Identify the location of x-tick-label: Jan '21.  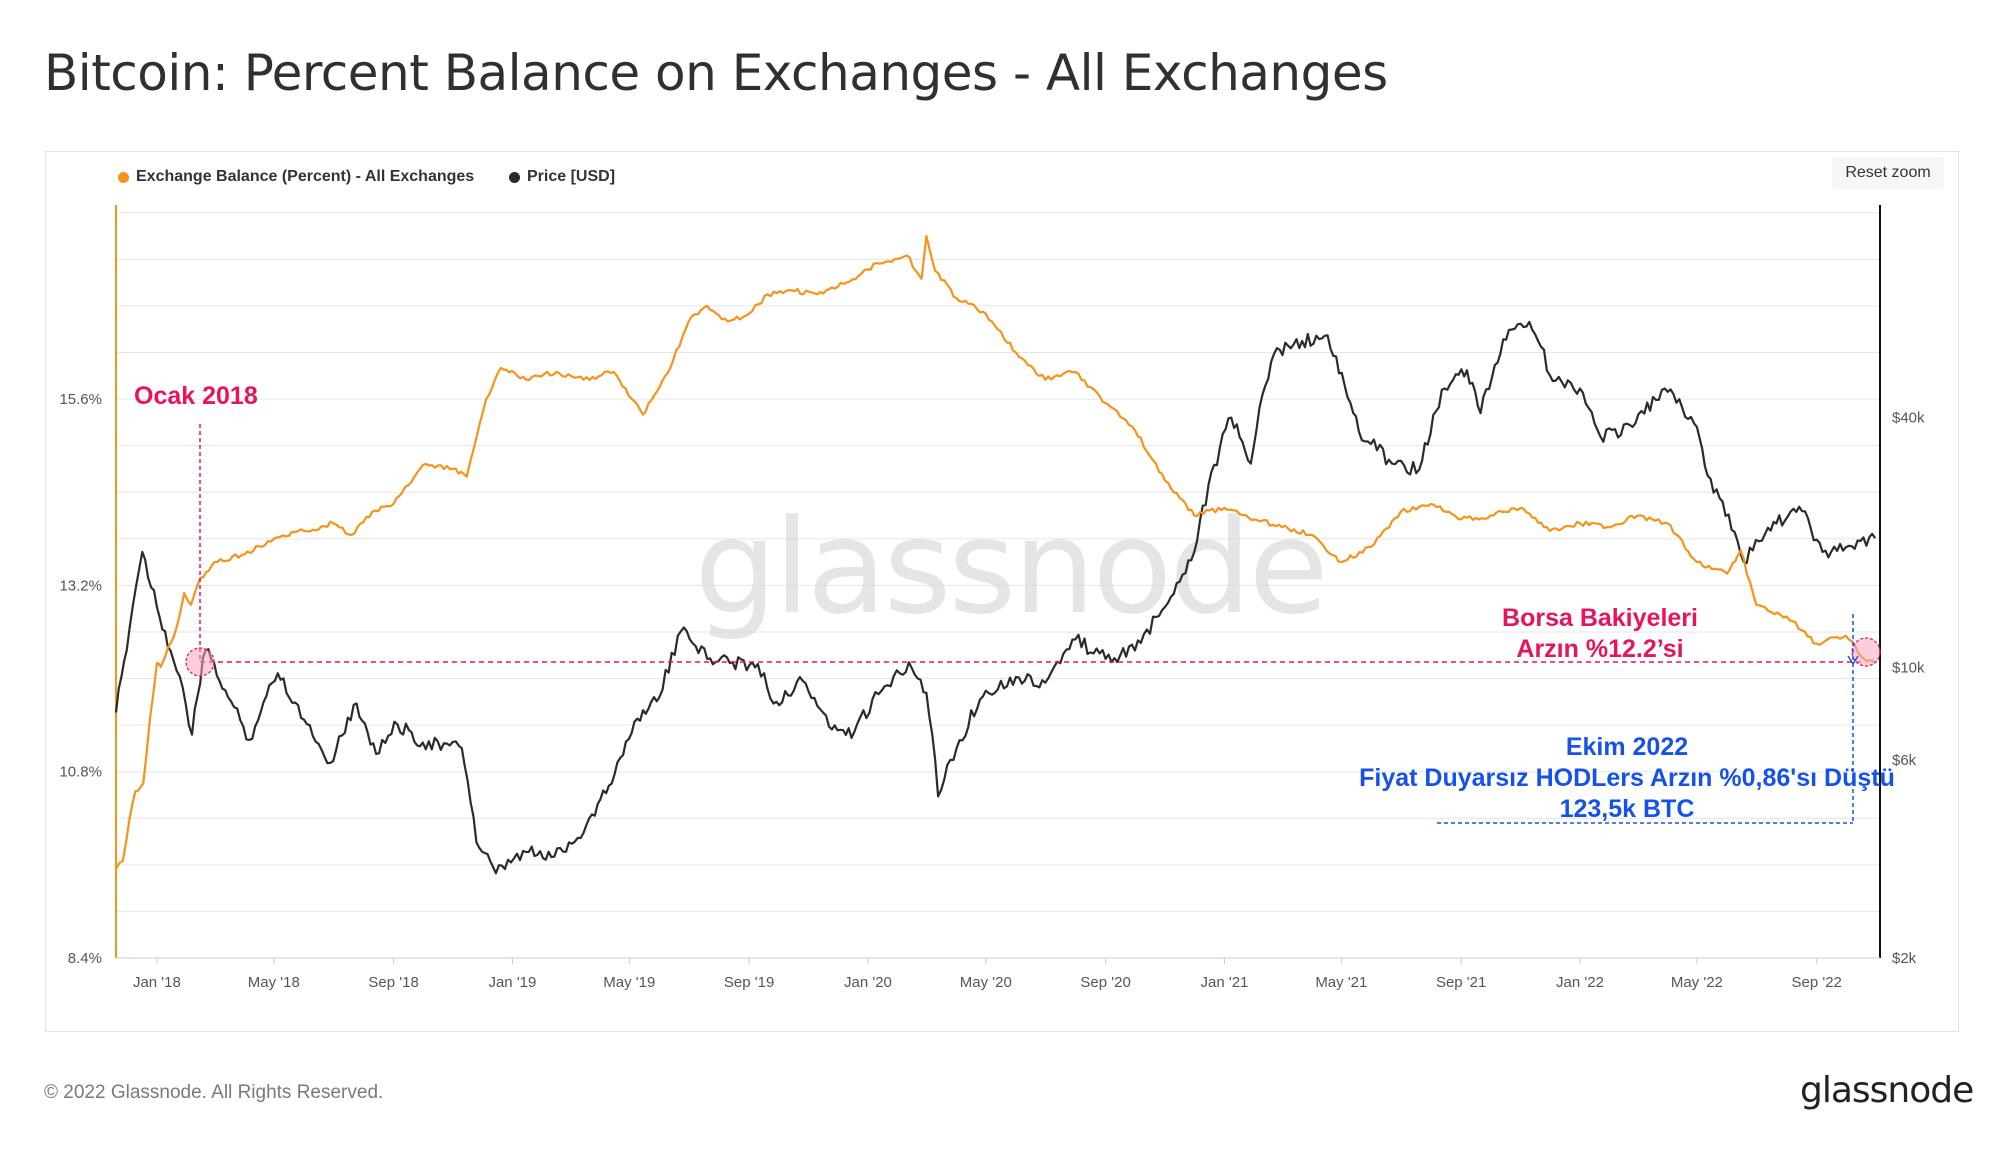
(1225, 982).